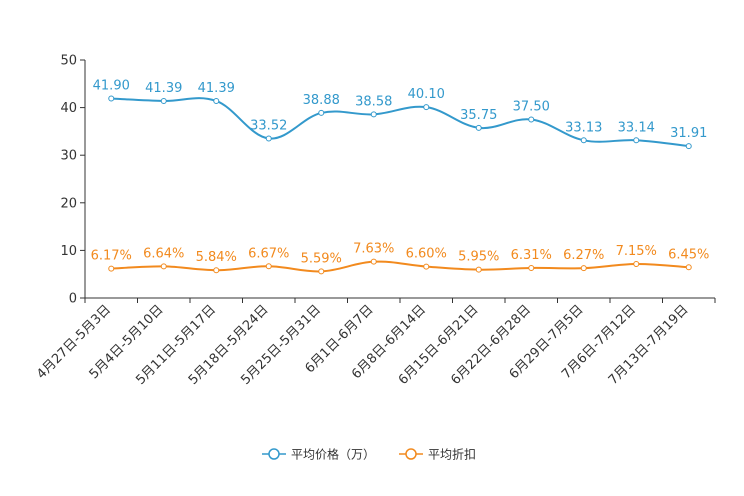 This screenshot has height=496, width=744. Describe the element at coordinates (583, 127) in the screenshot. I see `data-label: 33.13` at that location.